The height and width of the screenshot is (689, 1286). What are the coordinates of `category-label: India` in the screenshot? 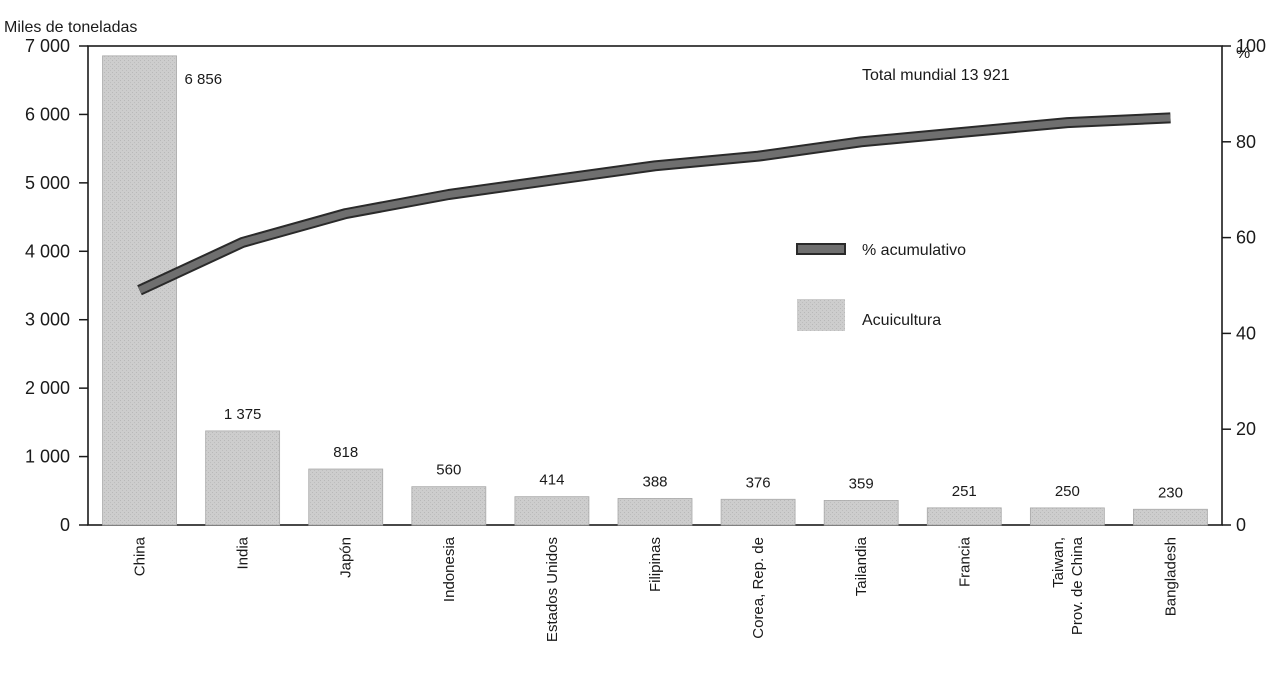 It's located at (243, 552).